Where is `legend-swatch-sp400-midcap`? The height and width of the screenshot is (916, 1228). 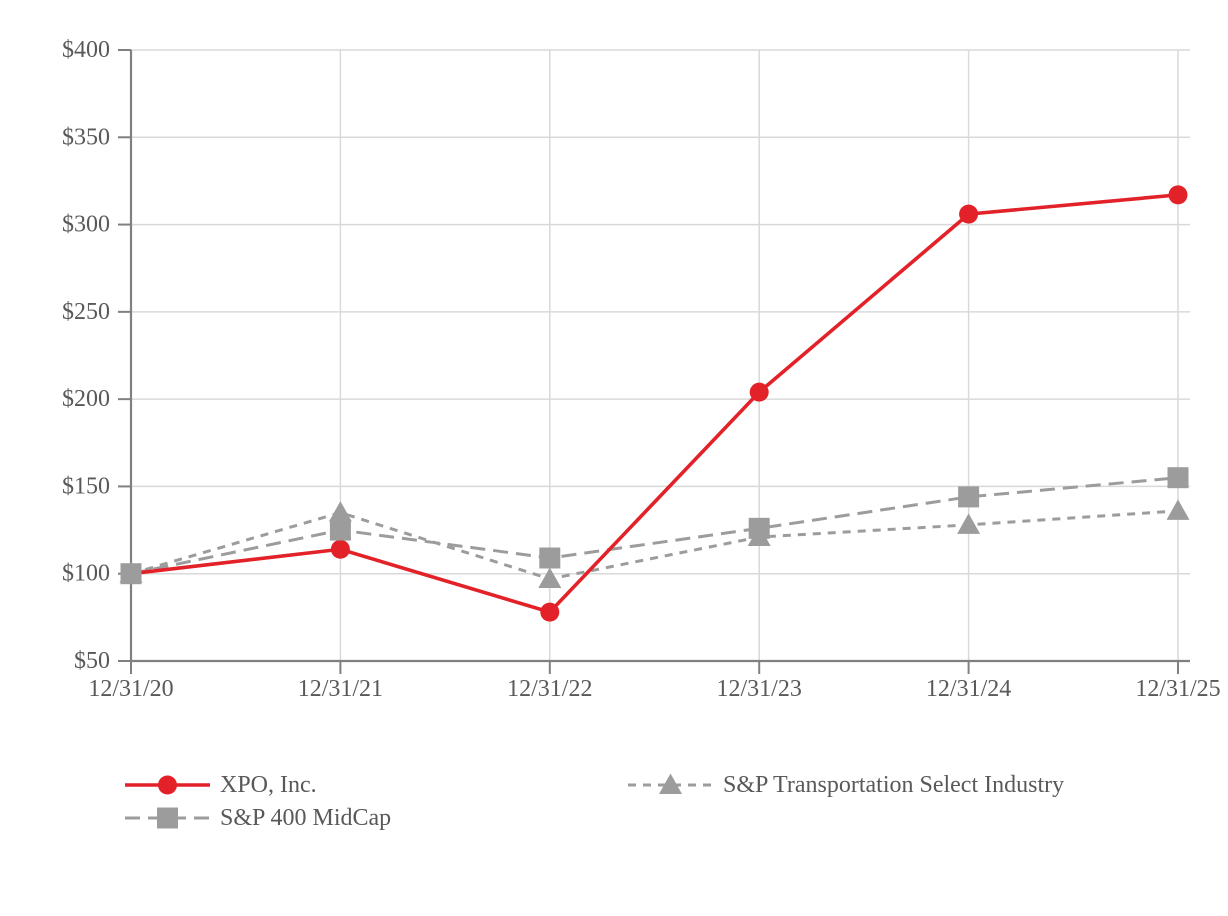
legend-swatch-sp400-midcap is located at coordinates (167, 818).